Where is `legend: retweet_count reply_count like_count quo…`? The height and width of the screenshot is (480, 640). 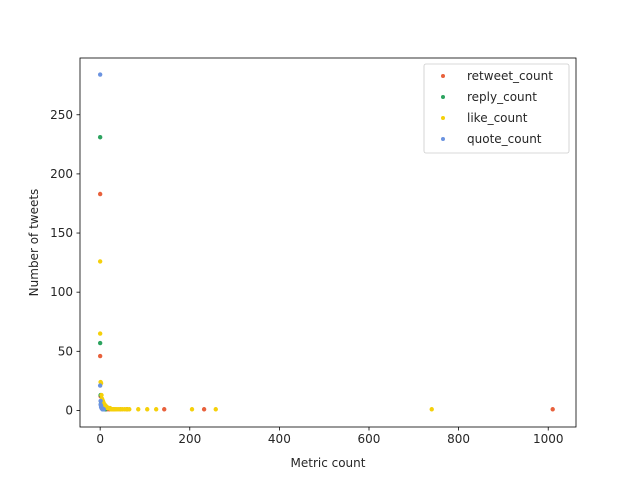 legend: retweet_count reply_count like_count quo… is located at coordinates (496, 108).